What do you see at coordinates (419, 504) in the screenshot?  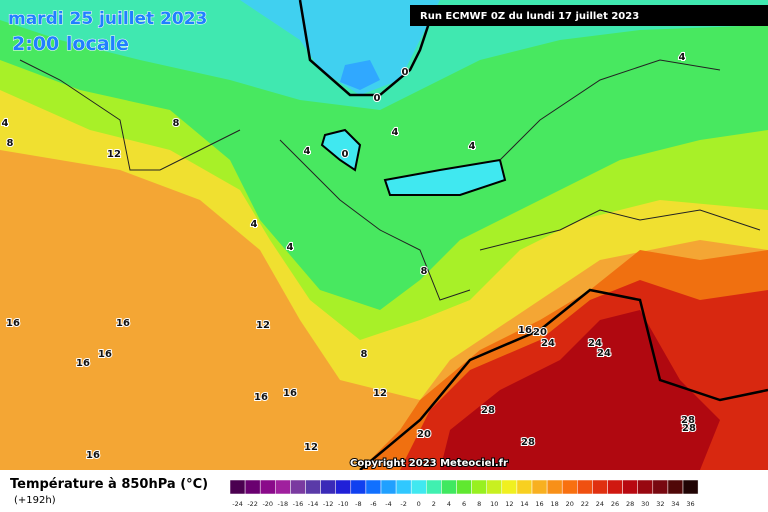 I see `legend-label: 0` at bounding box center [419, 504].